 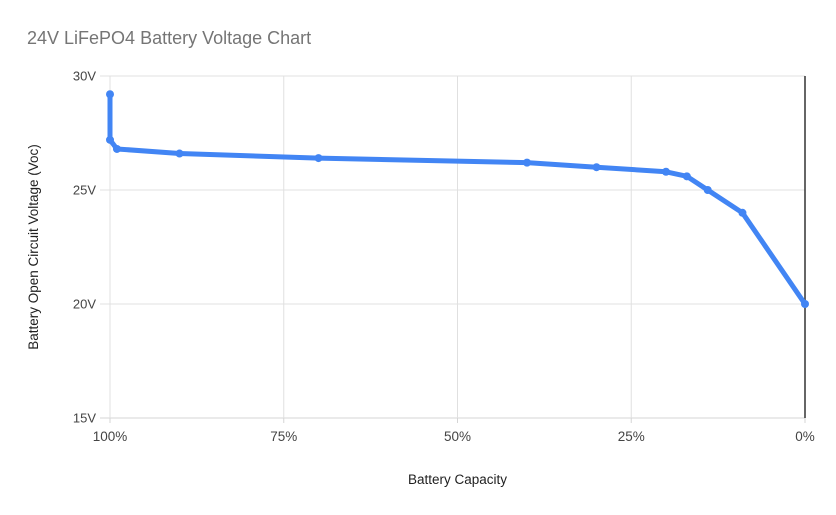 I want to click on y-tick-label: 15V, so click(x=84, y=418).